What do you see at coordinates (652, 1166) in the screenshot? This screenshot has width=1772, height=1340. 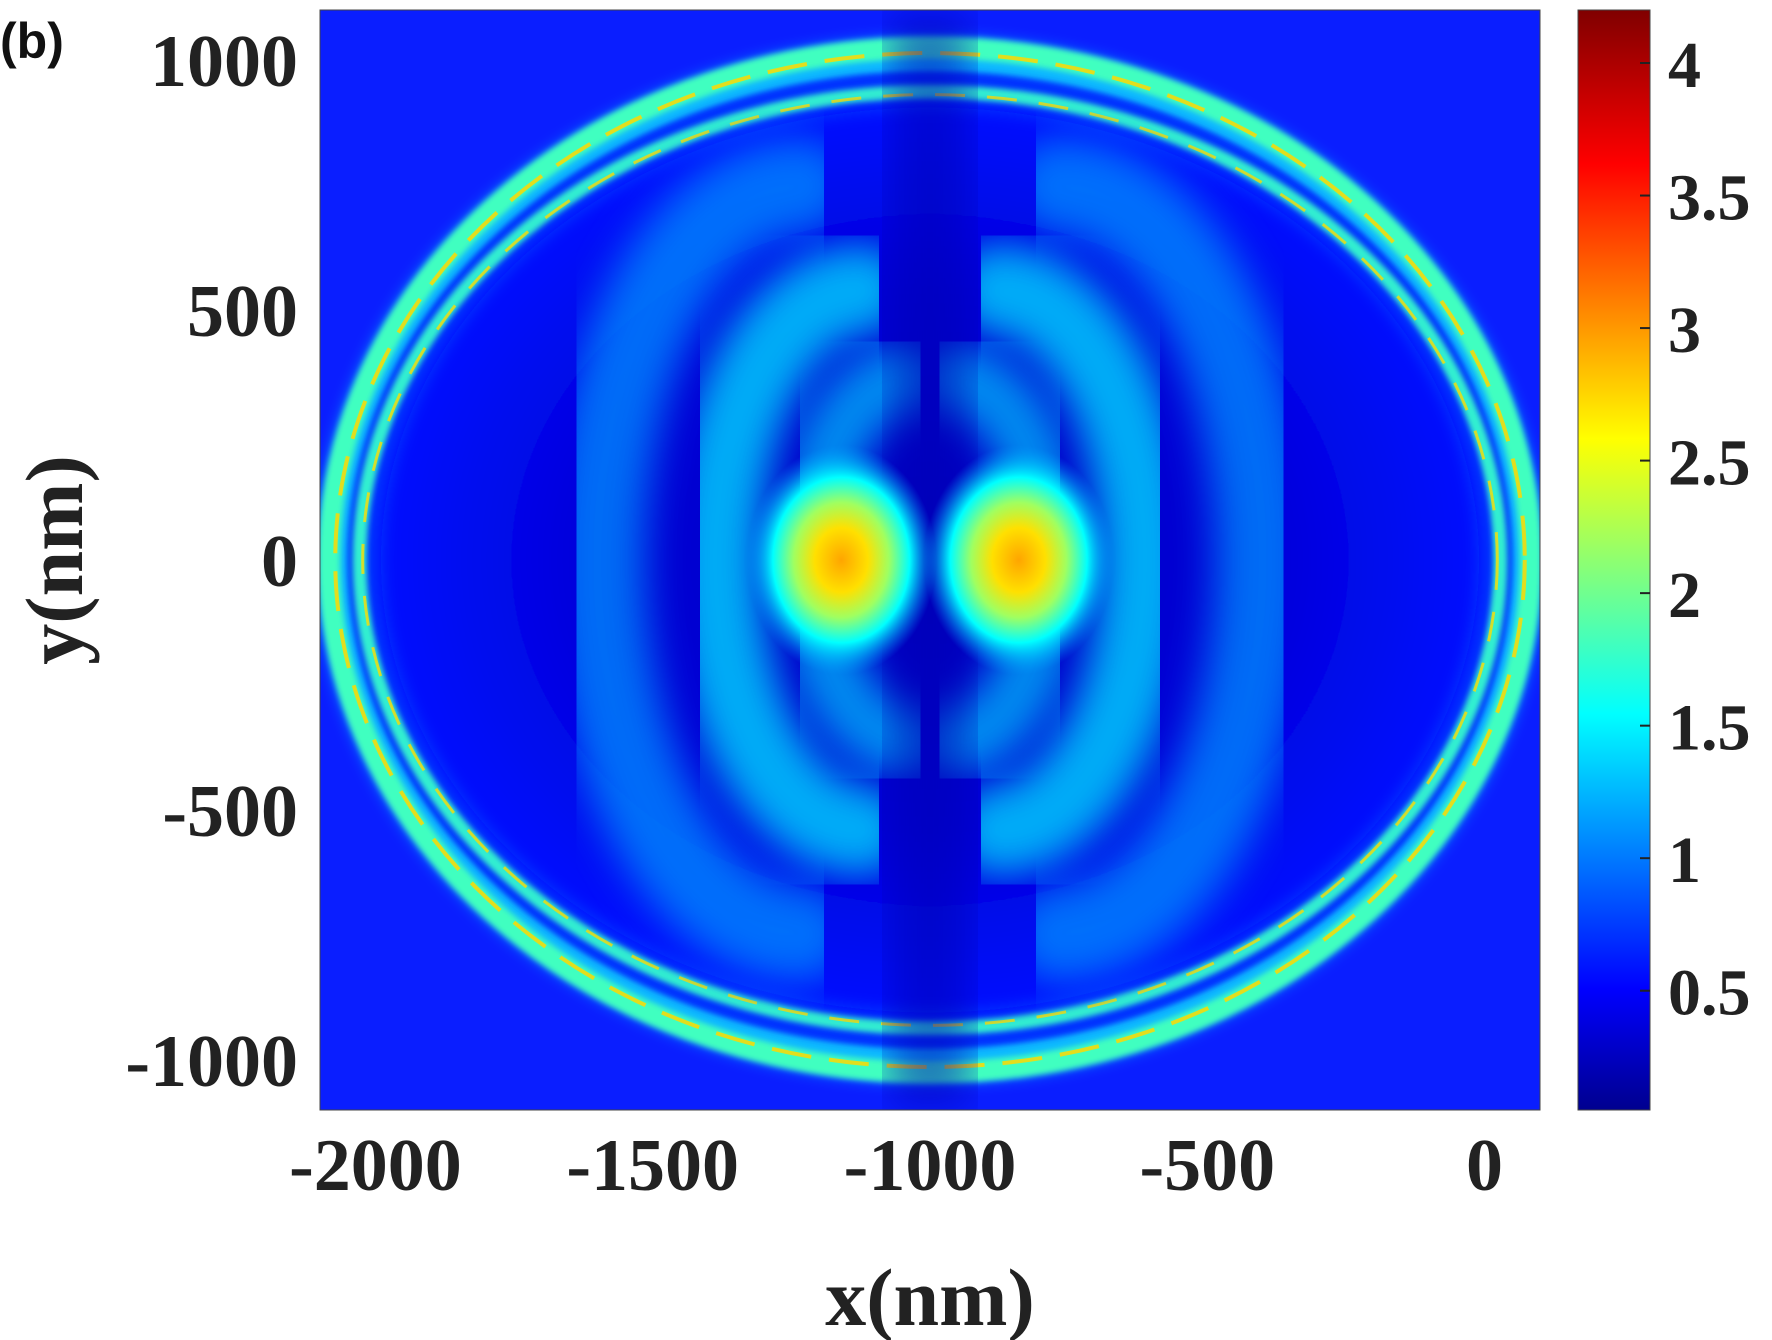 I see `x-tick-label: -1500` at bounding box center [652, 1166].